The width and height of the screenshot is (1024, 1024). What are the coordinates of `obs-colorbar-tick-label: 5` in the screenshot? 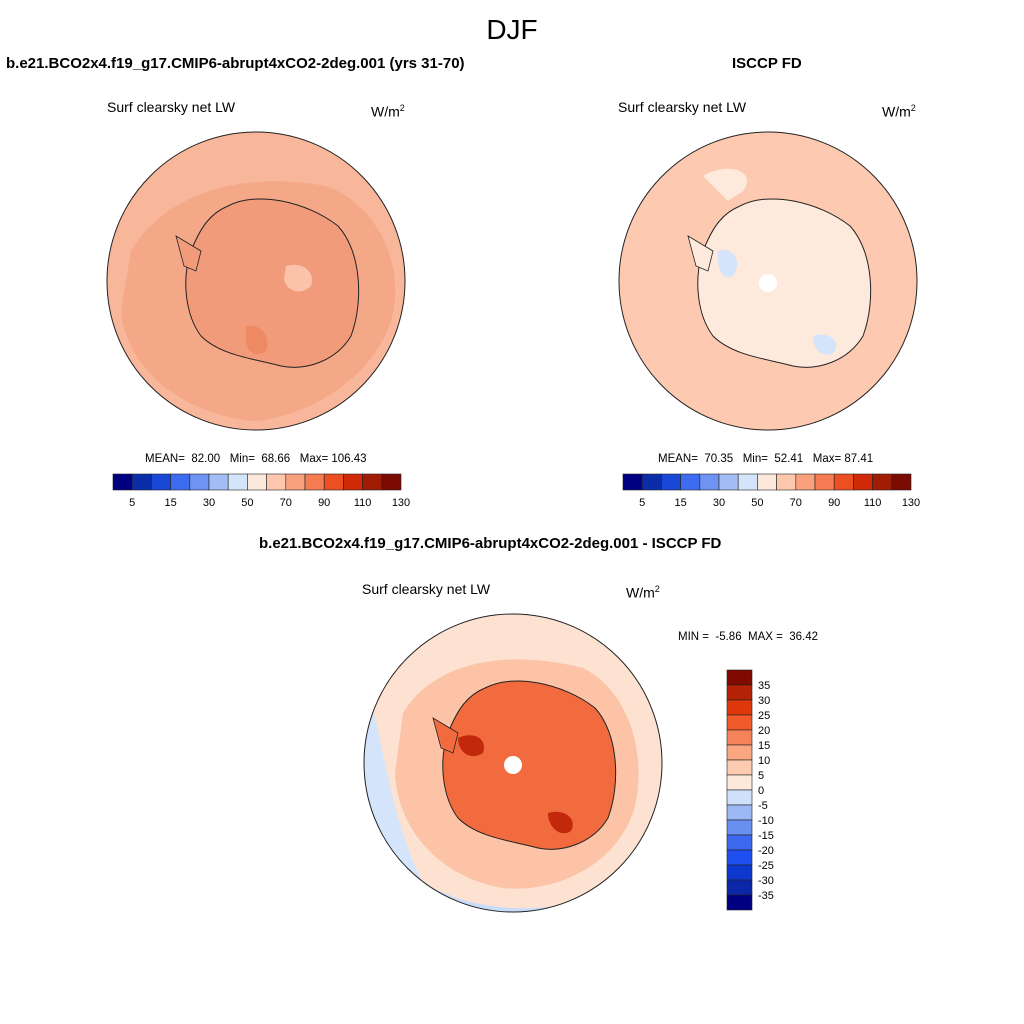 It's located at (642, 503).